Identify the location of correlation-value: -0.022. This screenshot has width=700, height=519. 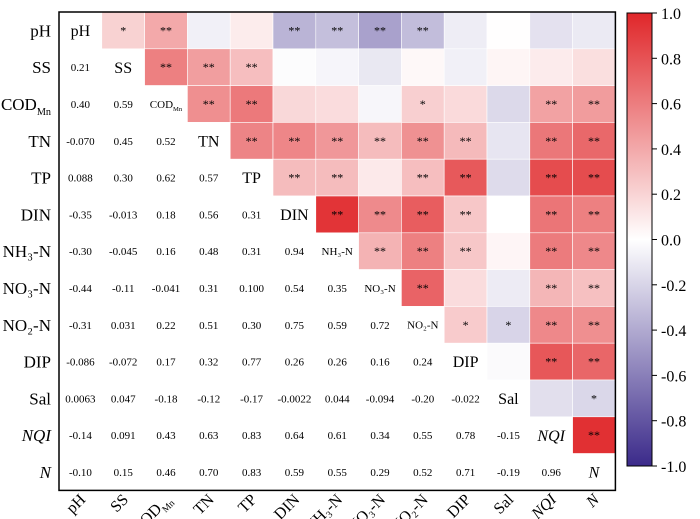
(465, 399).